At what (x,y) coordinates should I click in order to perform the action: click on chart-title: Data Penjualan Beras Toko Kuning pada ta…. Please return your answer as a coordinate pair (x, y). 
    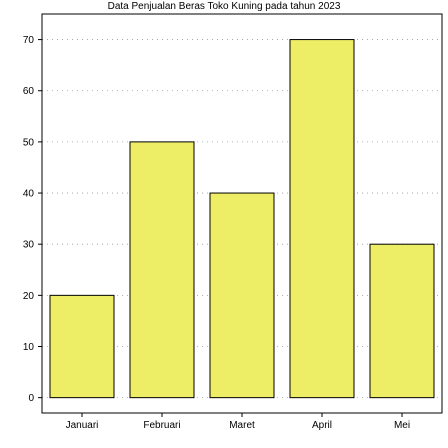
    Looking at the image, I should click on (224, 6).